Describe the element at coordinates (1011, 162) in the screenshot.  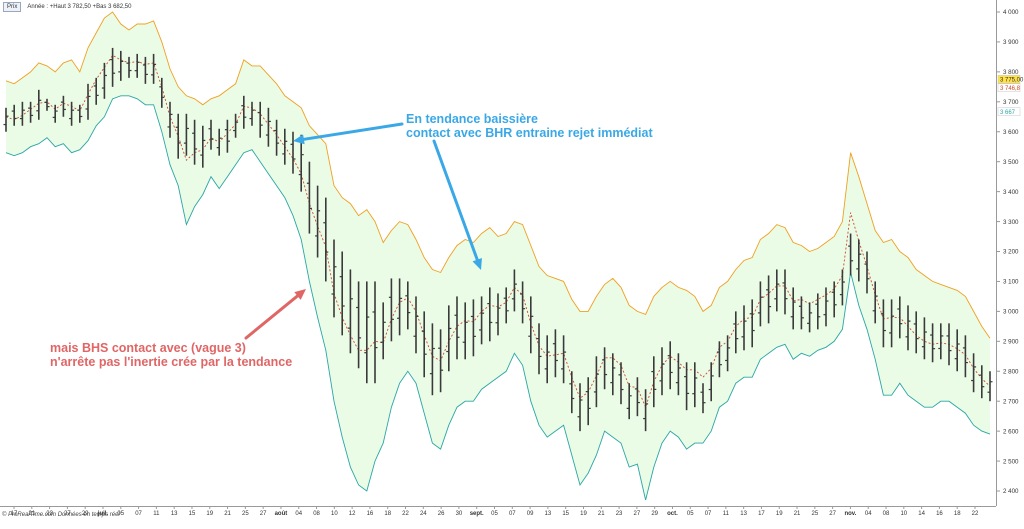
I see `y-tick-label: 3 500` at that location.